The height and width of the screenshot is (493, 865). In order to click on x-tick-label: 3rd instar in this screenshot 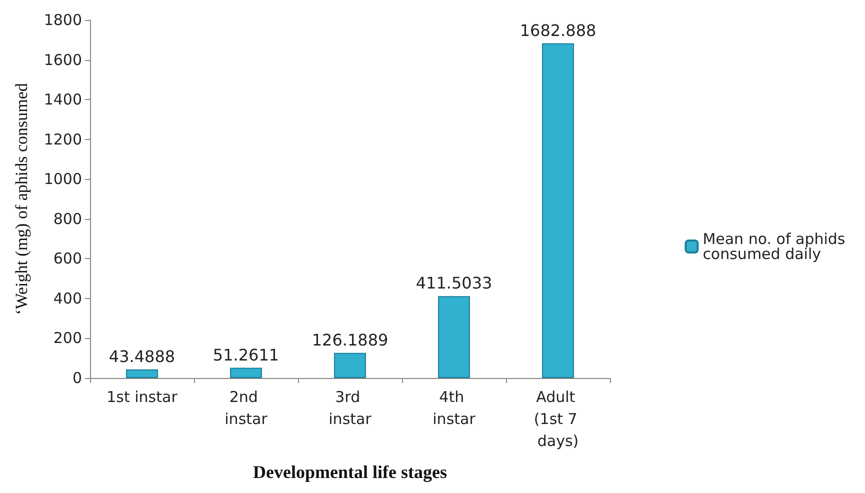, I will do `click(350, 408)`.